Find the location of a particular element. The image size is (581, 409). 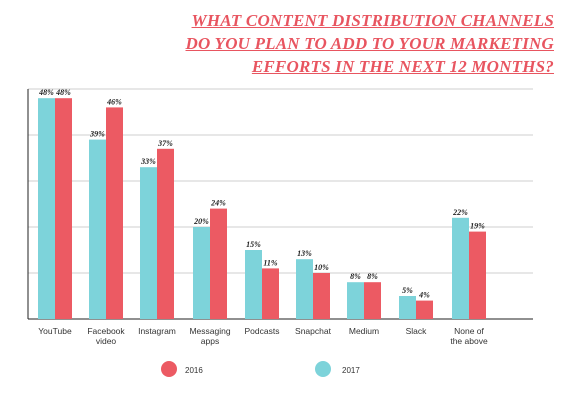

category-label-0: YouTube is located at coordinates (55, 331).